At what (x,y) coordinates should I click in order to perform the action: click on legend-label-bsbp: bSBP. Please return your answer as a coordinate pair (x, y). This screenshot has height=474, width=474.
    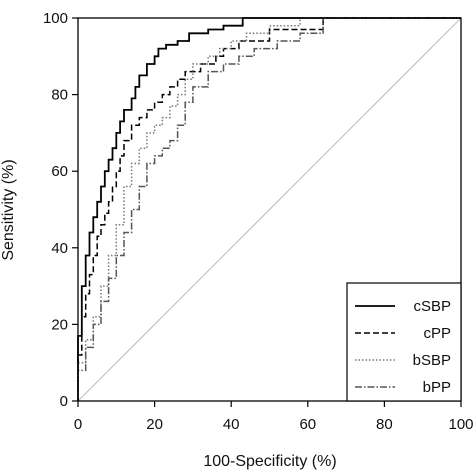
    Looking at the image, I should click on (432, 360).